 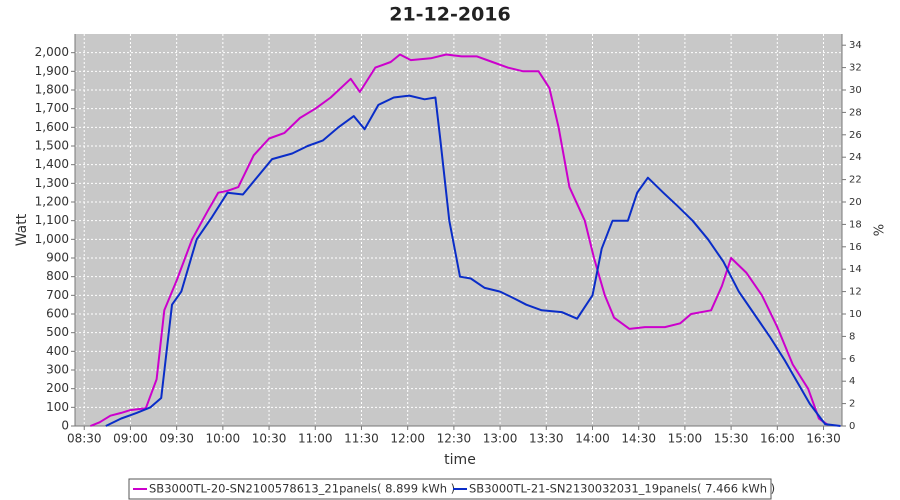 What do you see at coordinates (52, 239) in the screenshot?
I see `y-tick-label: 1,000` at bounding box center [52, 239].